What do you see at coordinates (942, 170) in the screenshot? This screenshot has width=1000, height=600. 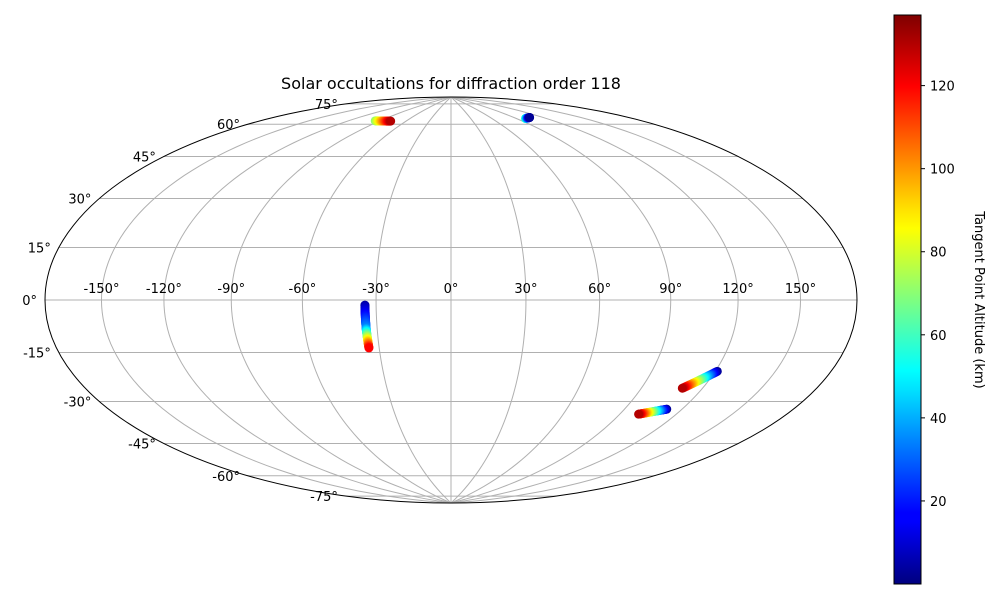 I see `colorbar-tick-label: 100` at bounding box center [942, 170].